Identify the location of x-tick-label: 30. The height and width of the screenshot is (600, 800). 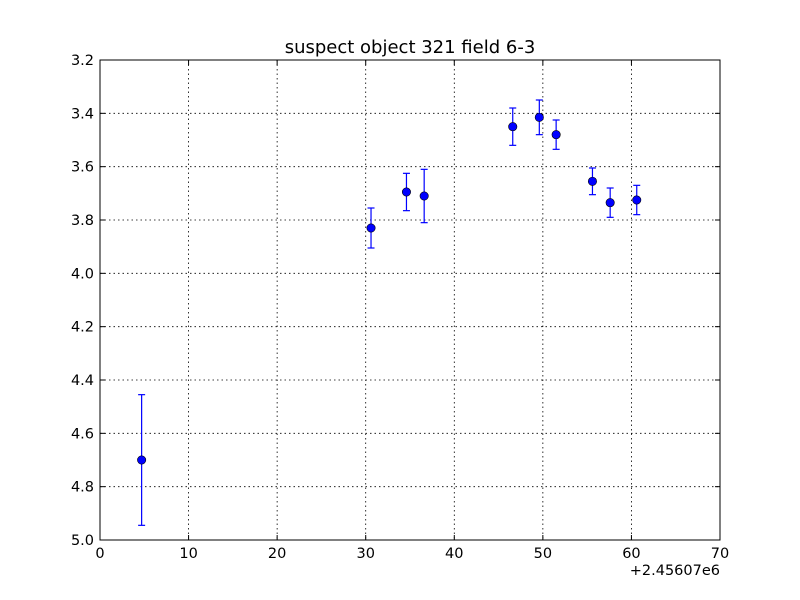
(365, 554).